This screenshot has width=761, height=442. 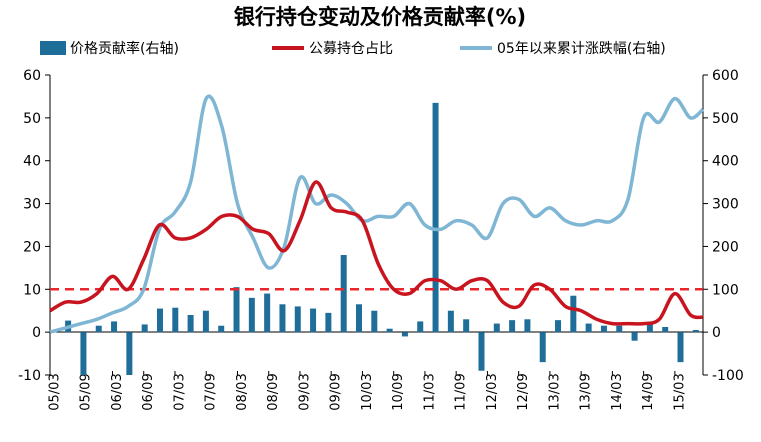 What do you see at coordinates (148, 391) in the screenshot?
I see `x-tick-label: 06/09` at bounding box center [148, 391].